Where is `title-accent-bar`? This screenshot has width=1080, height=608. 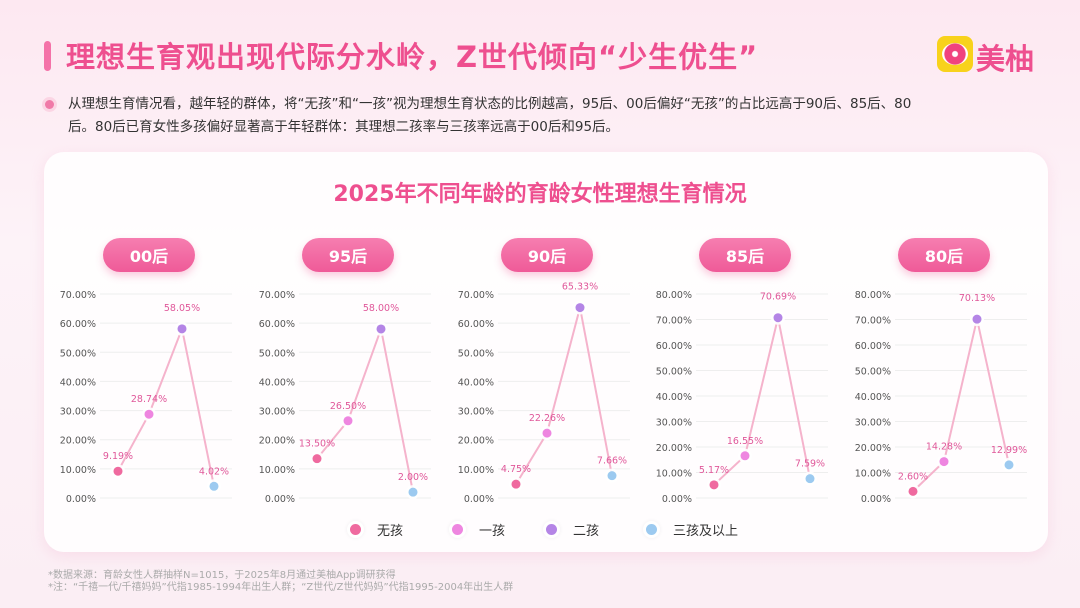 title-accent-bar is located at coordinates (47, 56).